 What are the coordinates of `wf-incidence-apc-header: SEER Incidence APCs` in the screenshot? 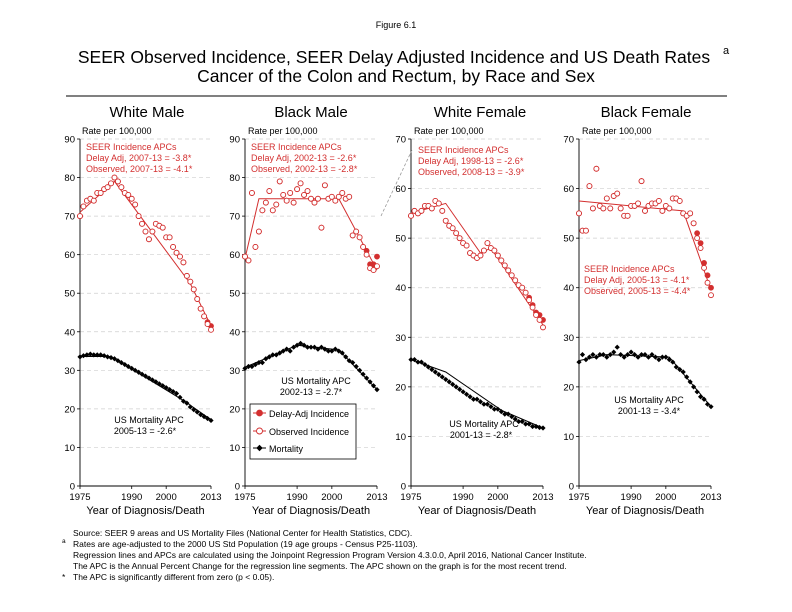 It's located at (463, 150).